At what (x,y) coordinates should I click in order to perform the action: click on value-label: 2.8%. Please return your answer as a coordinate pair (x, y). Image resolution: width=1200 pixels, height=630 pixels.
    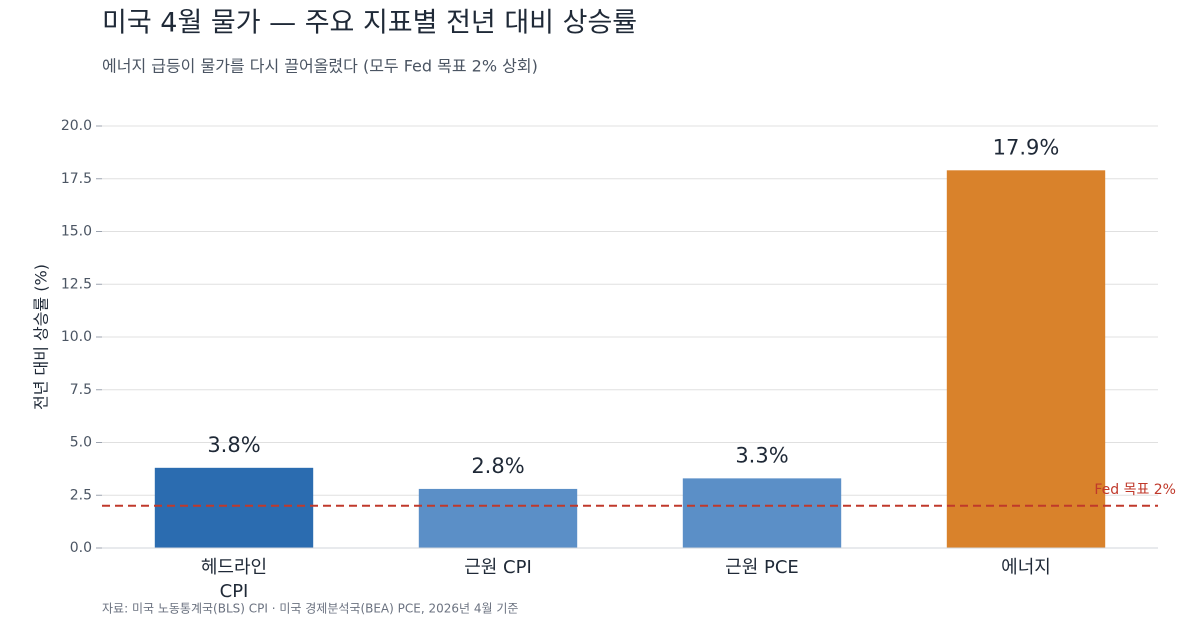
    Looking at the image, I should click on (497, 466).